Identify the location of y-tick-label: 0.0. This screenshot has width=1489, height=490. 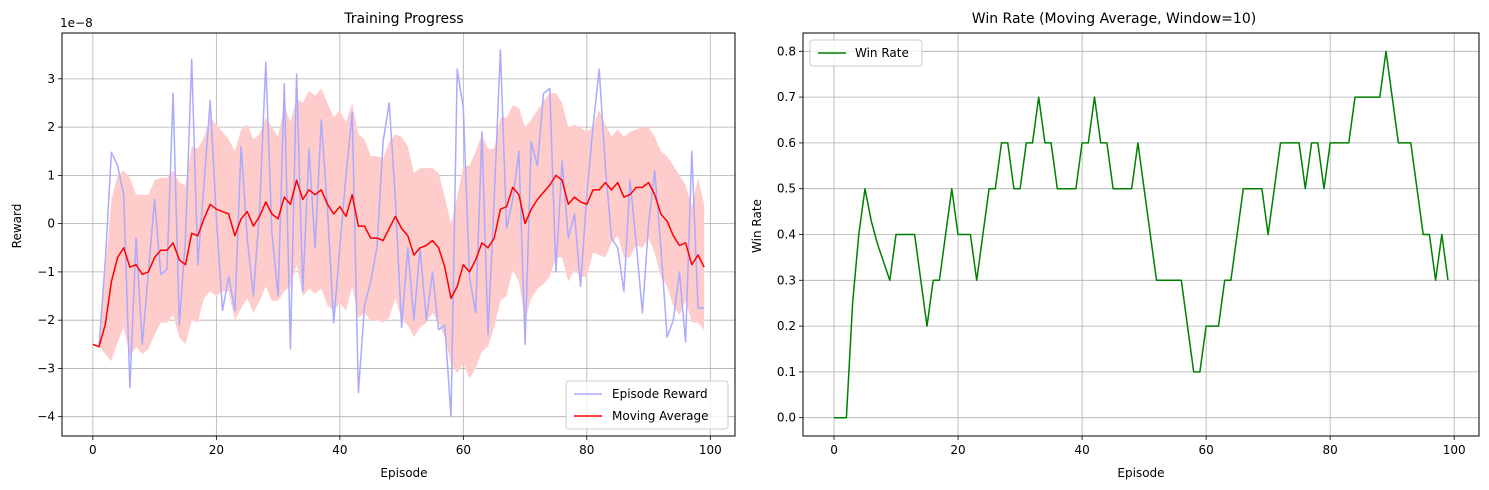
(786, 418).